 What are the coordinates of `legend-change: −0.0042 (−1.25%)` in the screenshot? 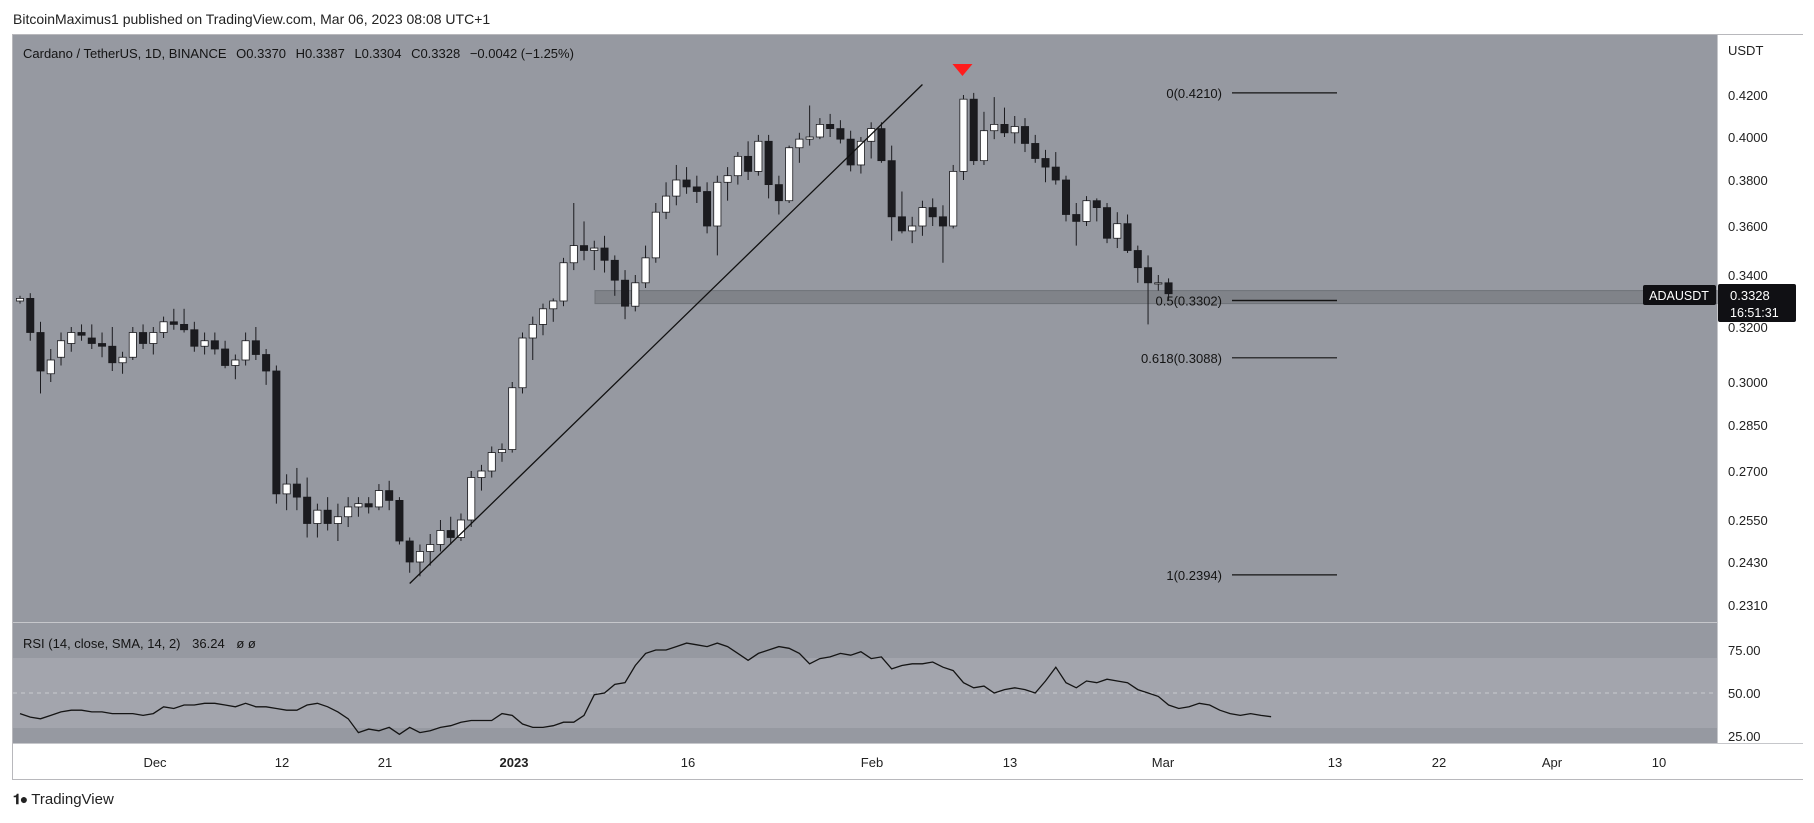 It's located at (522, 53).